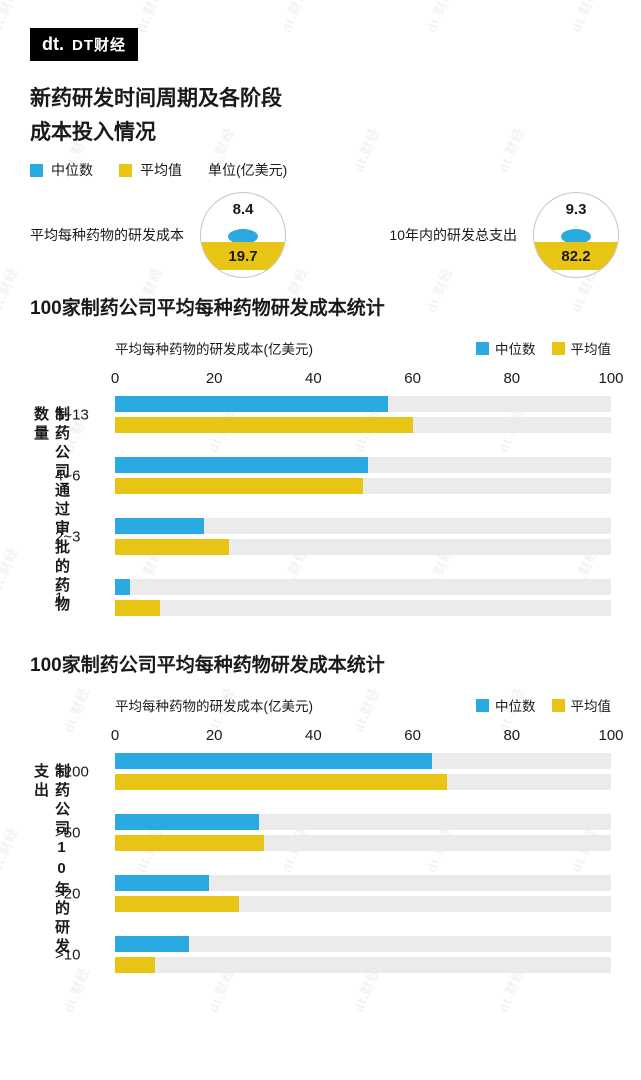 Image resolution: width=641 pixels, height=1080 pixels. What do you see at coordinates (156, 98) in the screenshot?
I see `page-title-line1: 新药研发时间周期及各阶段` at bounding box center [156, 98].